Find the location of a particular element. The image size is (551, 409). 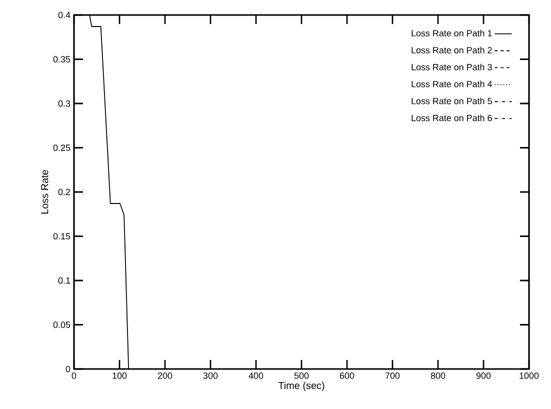

x-tick-label: 1000 is located at coordinates (529, 375).